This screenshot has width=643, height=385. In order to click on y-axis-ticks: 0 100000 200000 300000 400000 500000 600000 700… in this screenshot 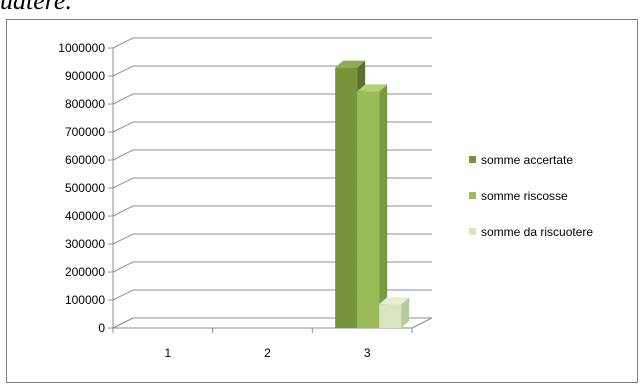, I will do `click(81, 188)`.